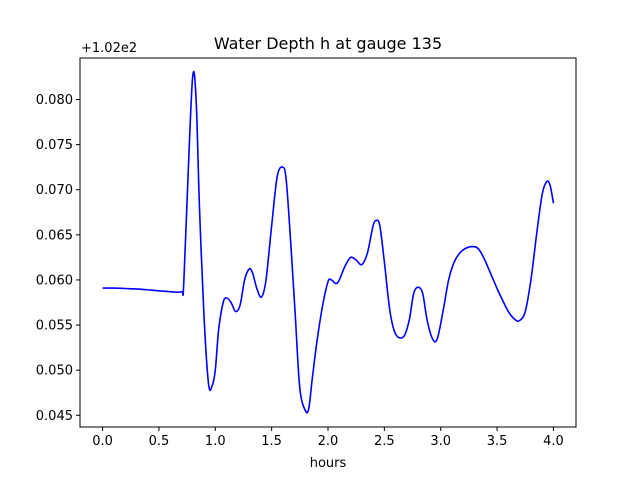  What do you see at coordinates (54, 280) in the screenshot?
I see `y-tick-label: 0.060` at bounding box center [54, 280].